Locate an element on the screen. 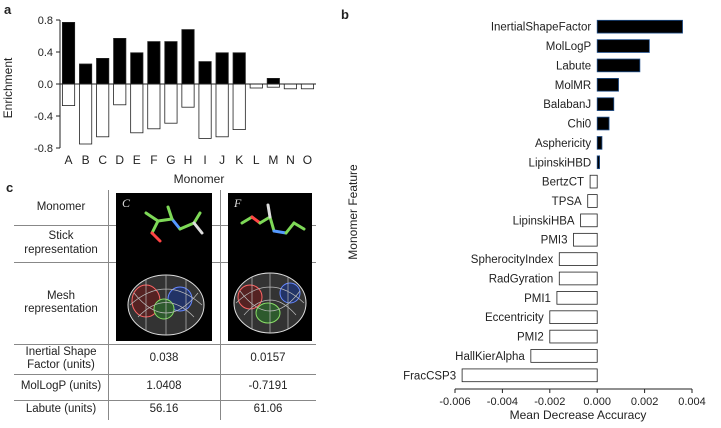 This screenshot has width=721, height=428. importance-bar-Labute is located at coordinates (618, 65).